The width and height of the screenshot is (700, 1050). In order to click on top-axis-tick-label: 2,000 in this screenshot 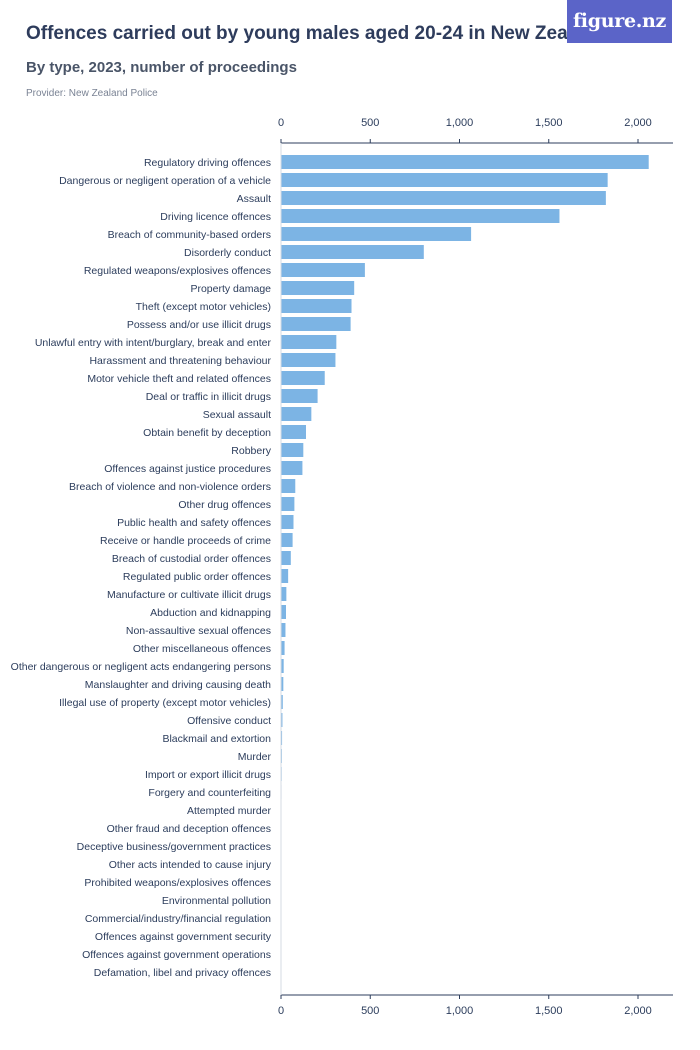, I will do `click(638, 123)`.